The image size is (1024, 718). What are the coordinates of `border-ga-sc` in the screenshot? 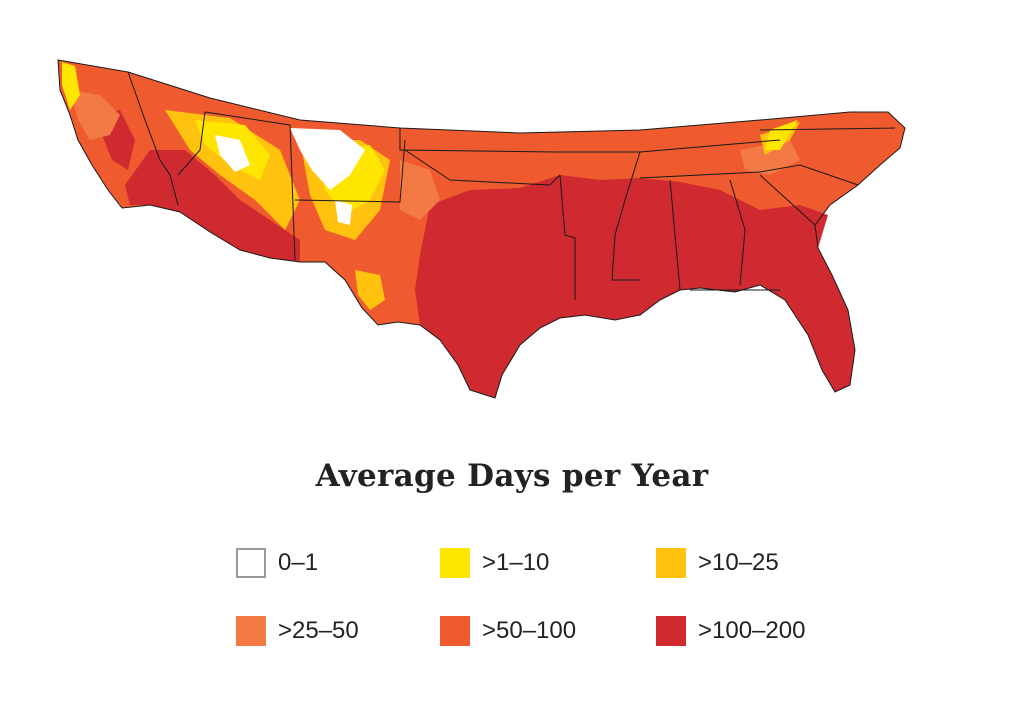 It's located at (787, 200).